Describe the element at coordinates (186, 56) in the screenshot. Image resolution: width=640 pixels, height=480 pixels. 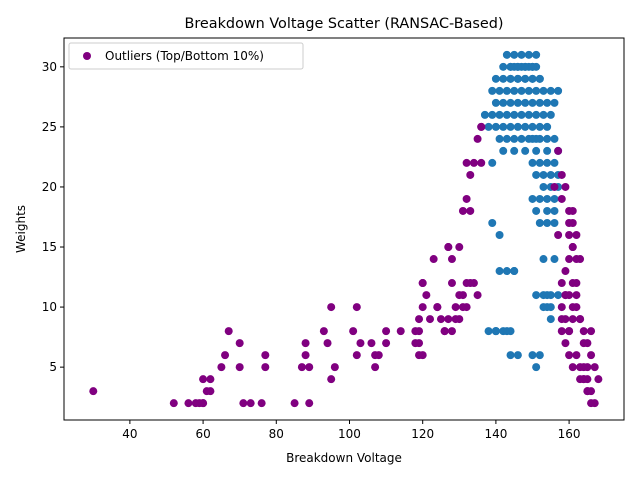
I see `legend-box` at that location.